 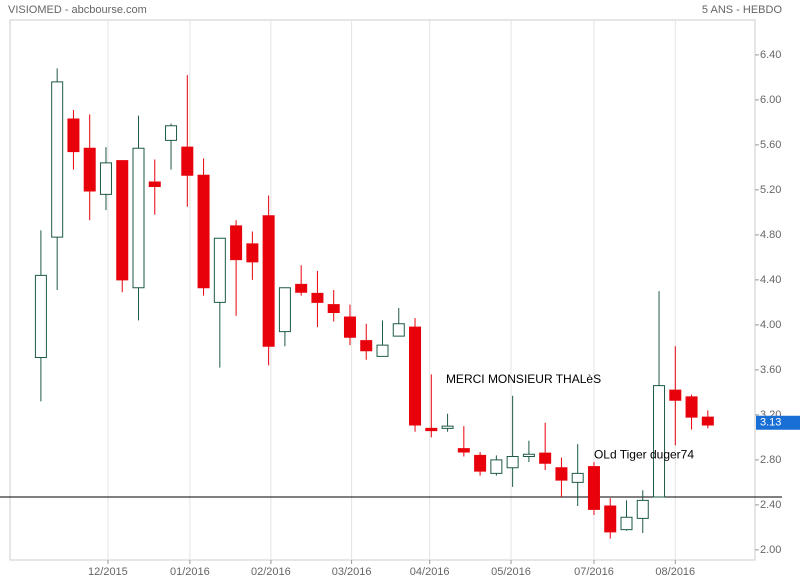 What do you see at coordinates (523, 379) in the screenshot?
I see `annotation: MERCI MONSIEUR THALèS` at bounding box center [523, 379].